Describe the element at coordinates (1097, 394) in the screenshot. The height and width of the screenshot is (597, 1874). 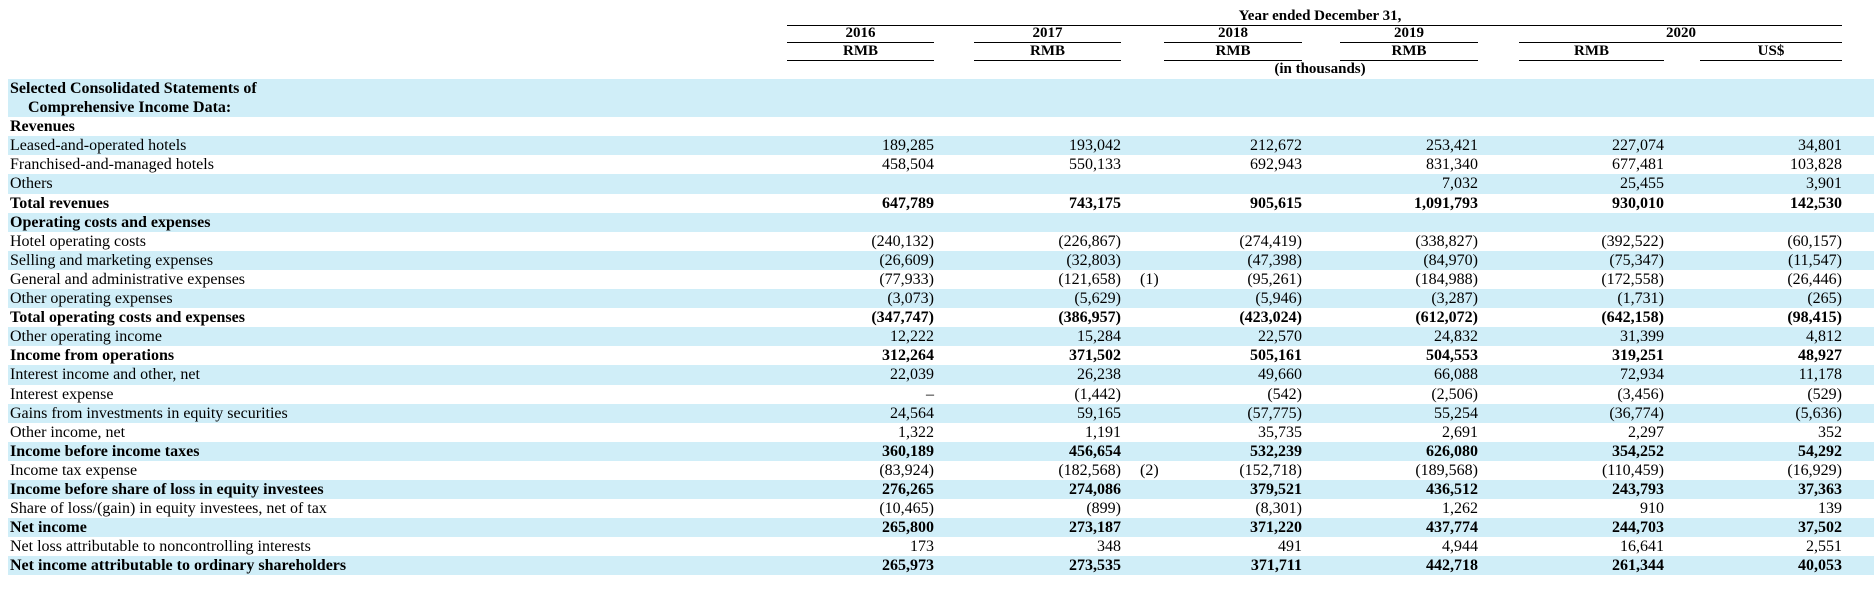
I see `cell-2017-rmb: (1,442)` at that location.